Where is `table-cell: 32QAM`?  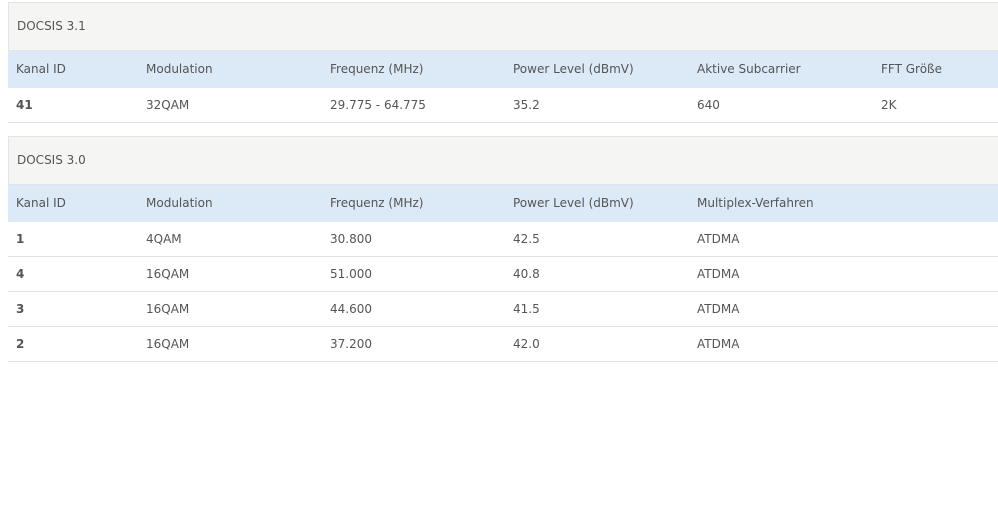 table-cell: 32QAM is located at coordinates (168, 105).